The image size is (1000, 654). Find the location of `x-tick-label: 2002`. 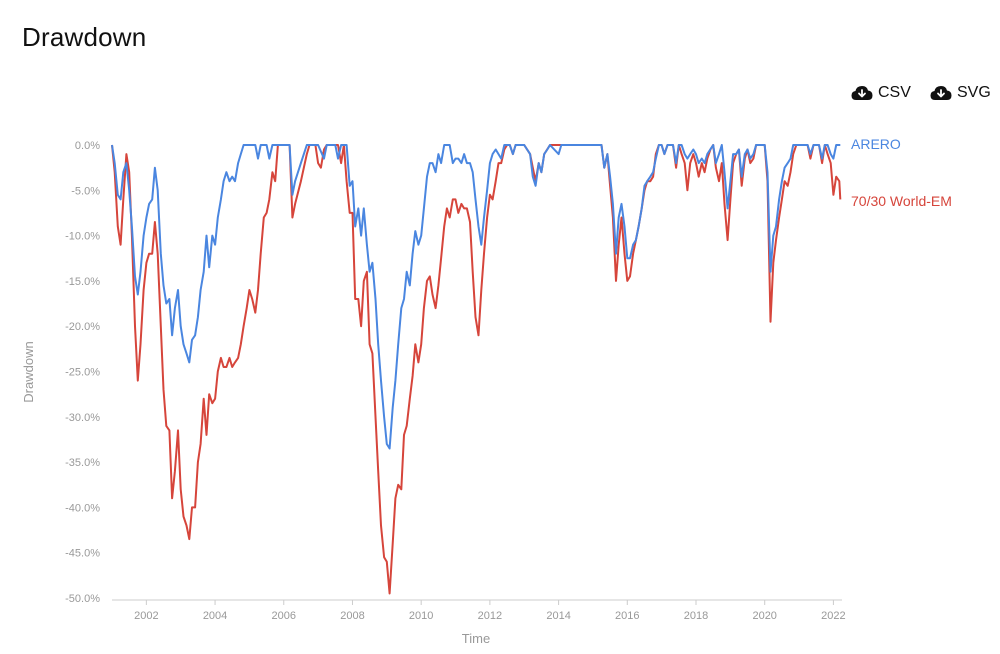

x-tick-label: 2002 is located at coordinates (146, 616).